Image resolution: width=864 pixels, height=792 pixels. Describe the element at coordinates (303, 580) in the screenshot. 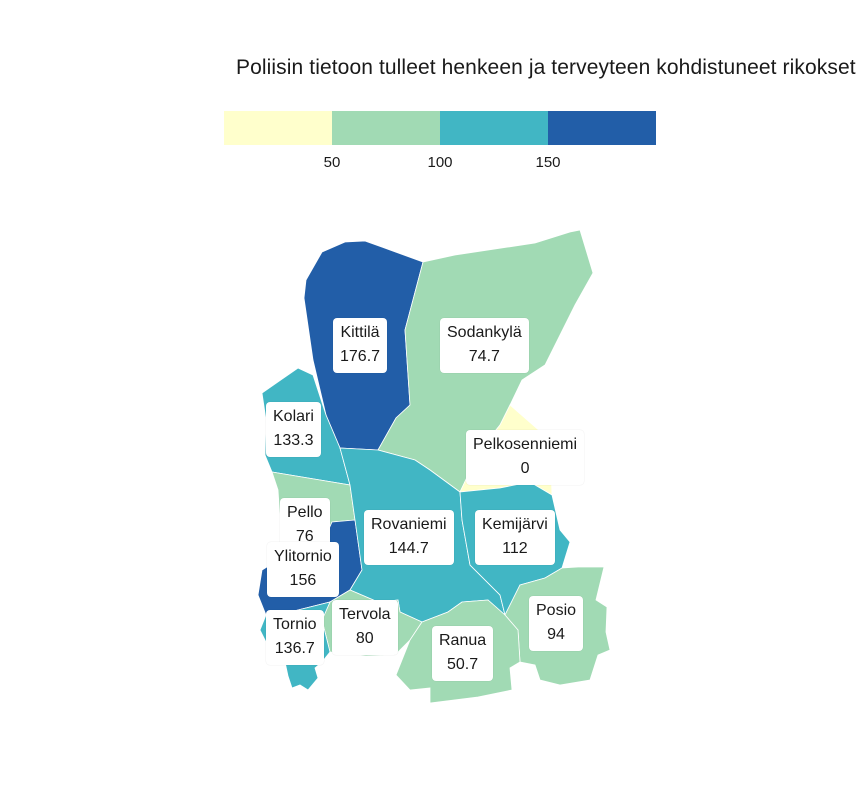

I see `region-value: 156` at that location.